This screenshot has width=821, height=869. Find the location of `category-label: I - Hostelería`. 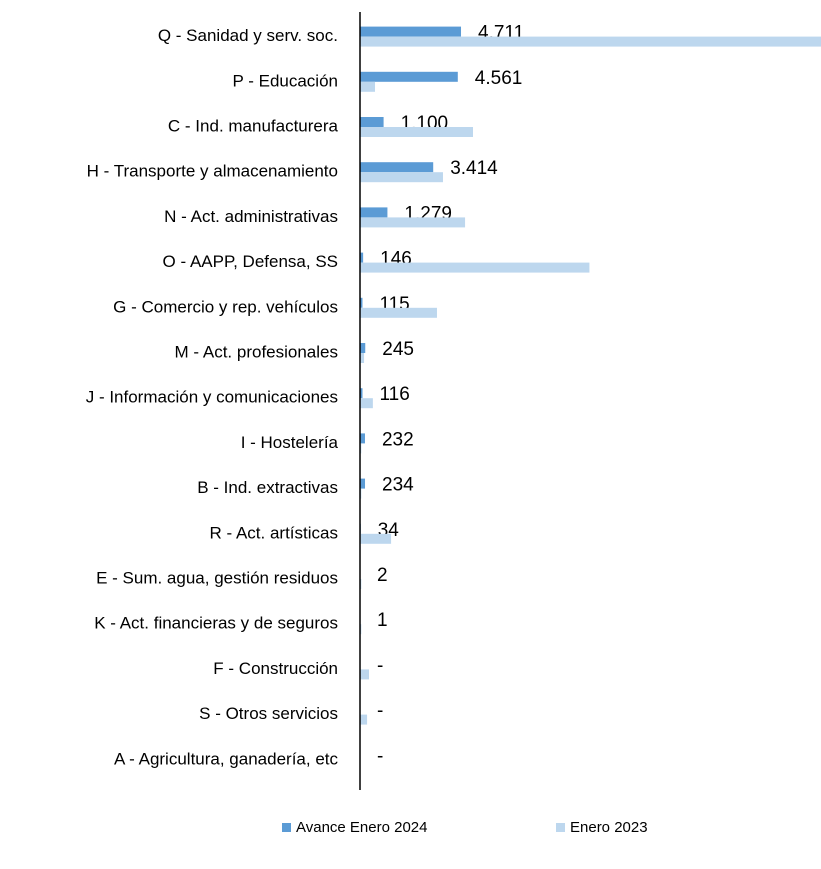

category-label: I - Hostelería is located at coordinates (290, 442).